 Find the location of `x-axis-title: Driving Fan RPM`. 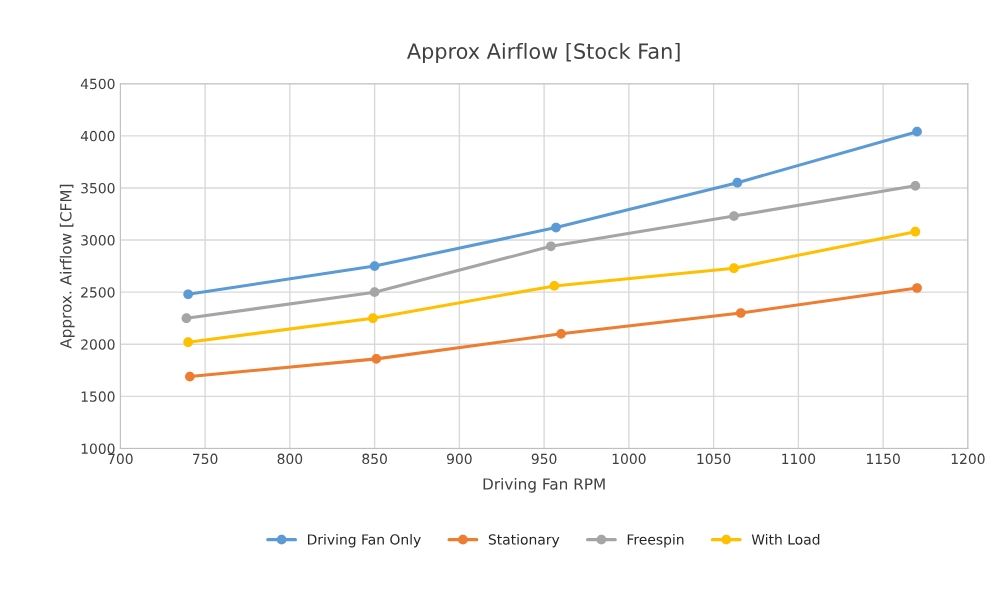

x-axis-title: Driving Fan RPM is located at coordinates (544, 485).